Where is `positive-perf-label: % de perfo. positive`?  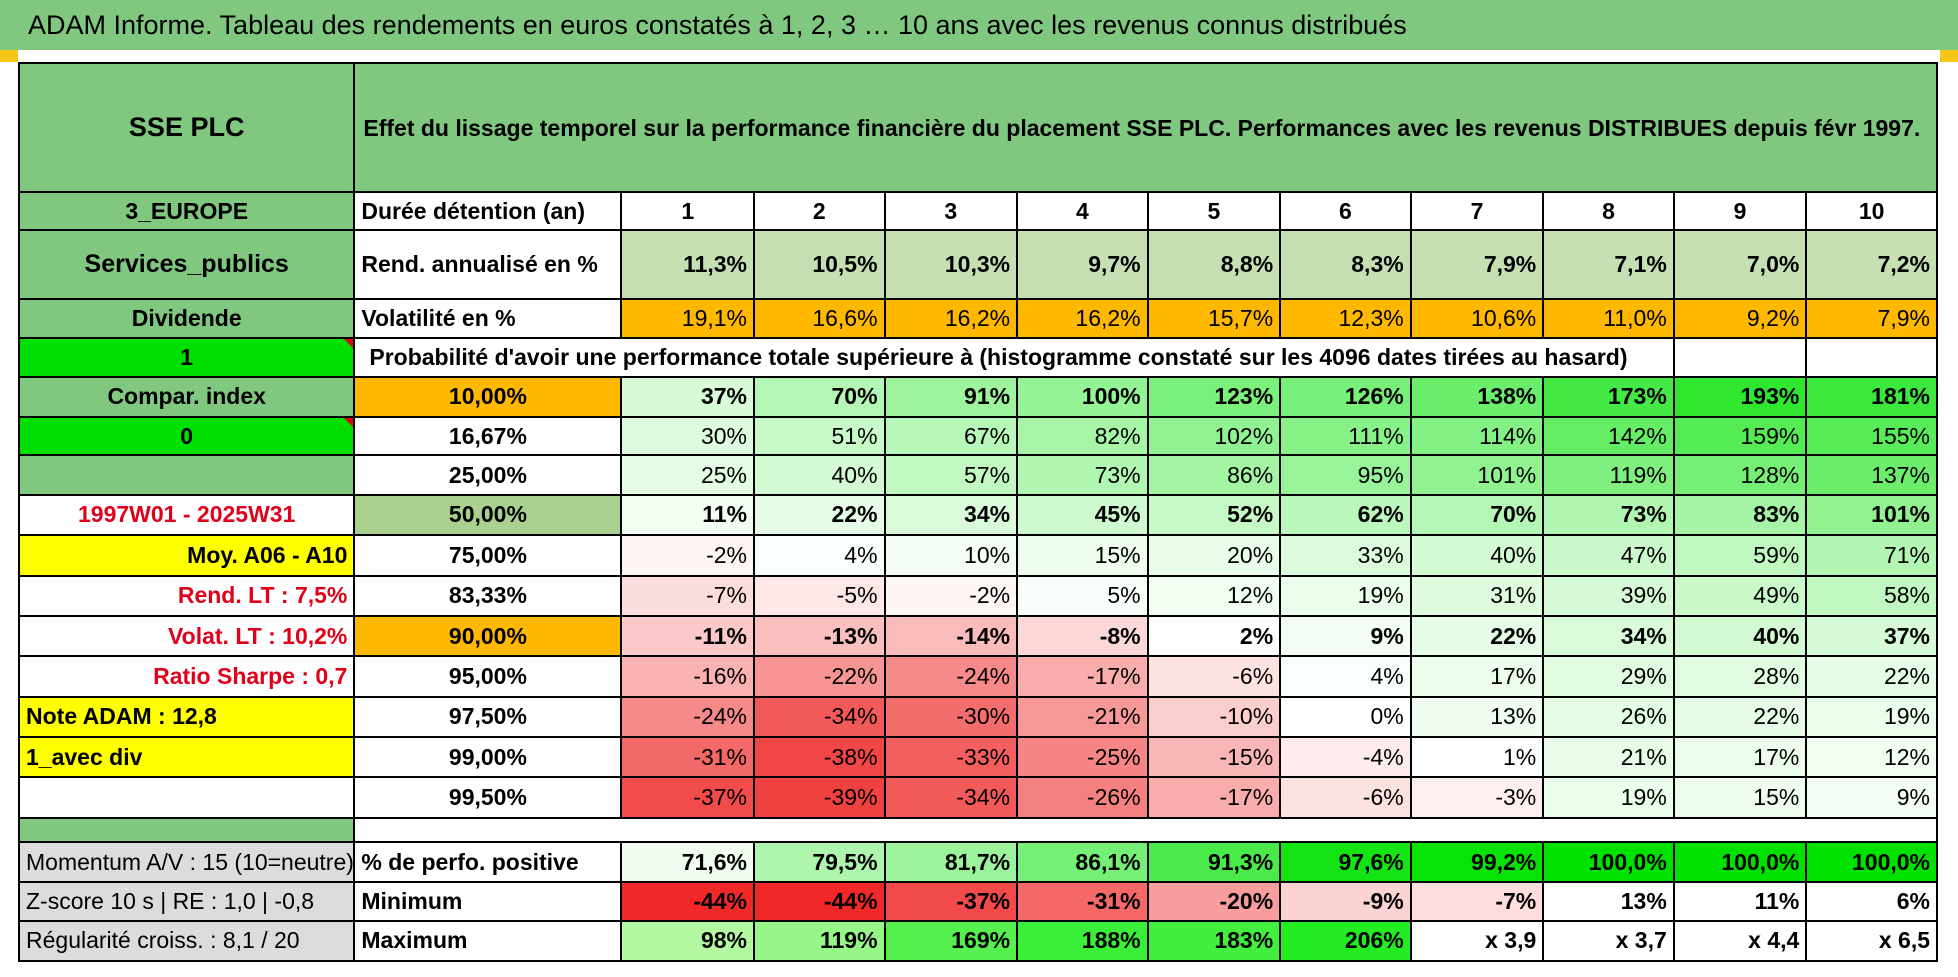
positive-perf-label: % de perfo. positive is located at coordinates (488, 862).